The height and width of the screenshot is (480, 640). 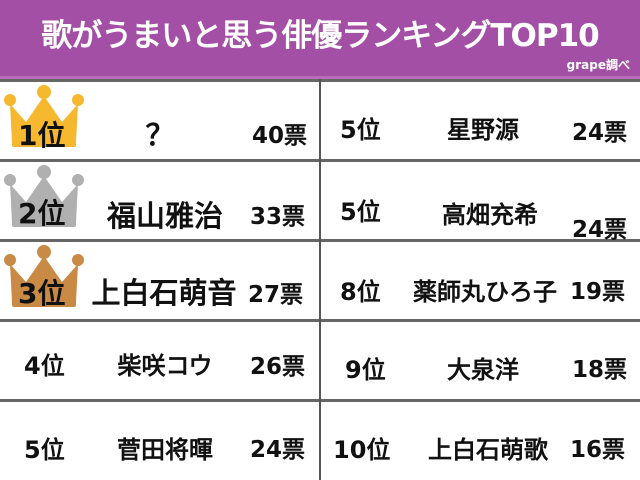 I want to click on gold-crown-icon, so click(x=44, y=116).